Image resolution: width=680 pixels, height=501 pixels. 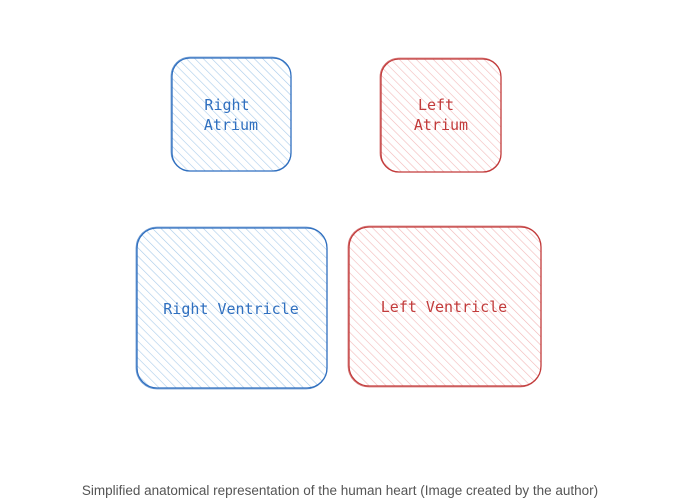 I want to click on right-ventricle-box: Right Ventricle, so click(x=231, y=308).